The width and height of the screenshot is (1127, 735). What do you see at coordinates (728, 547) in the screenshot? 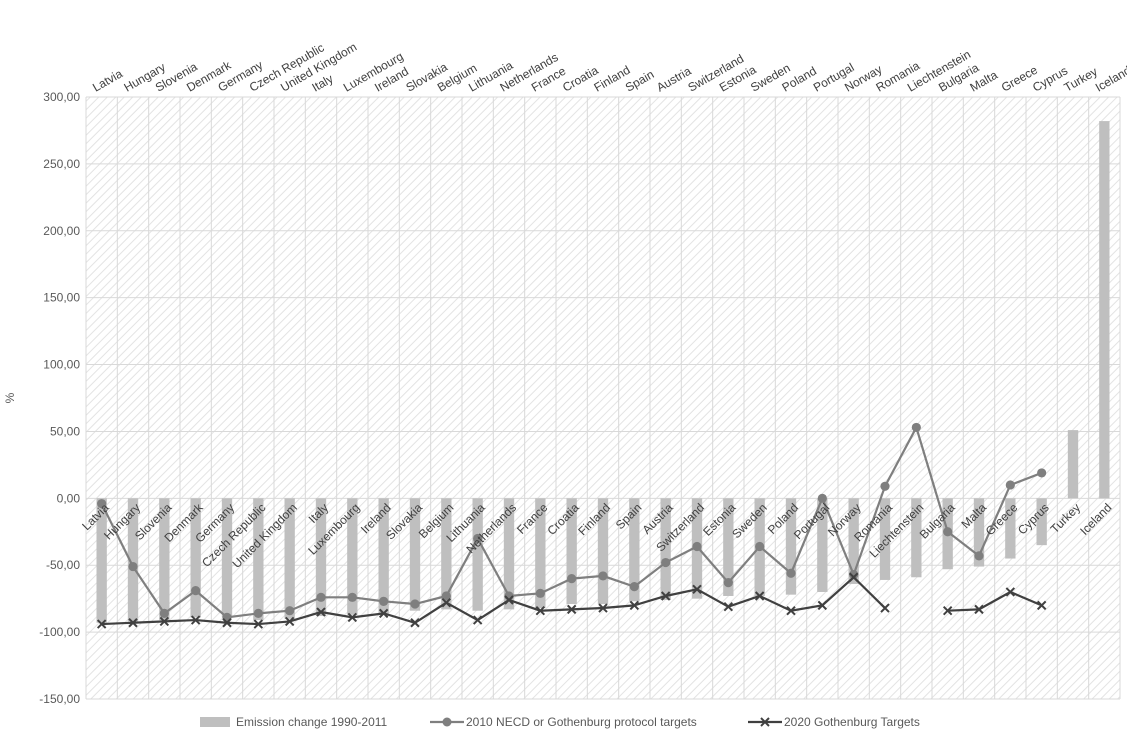
I see `bar-estonia` at bounding box center [728, 547].